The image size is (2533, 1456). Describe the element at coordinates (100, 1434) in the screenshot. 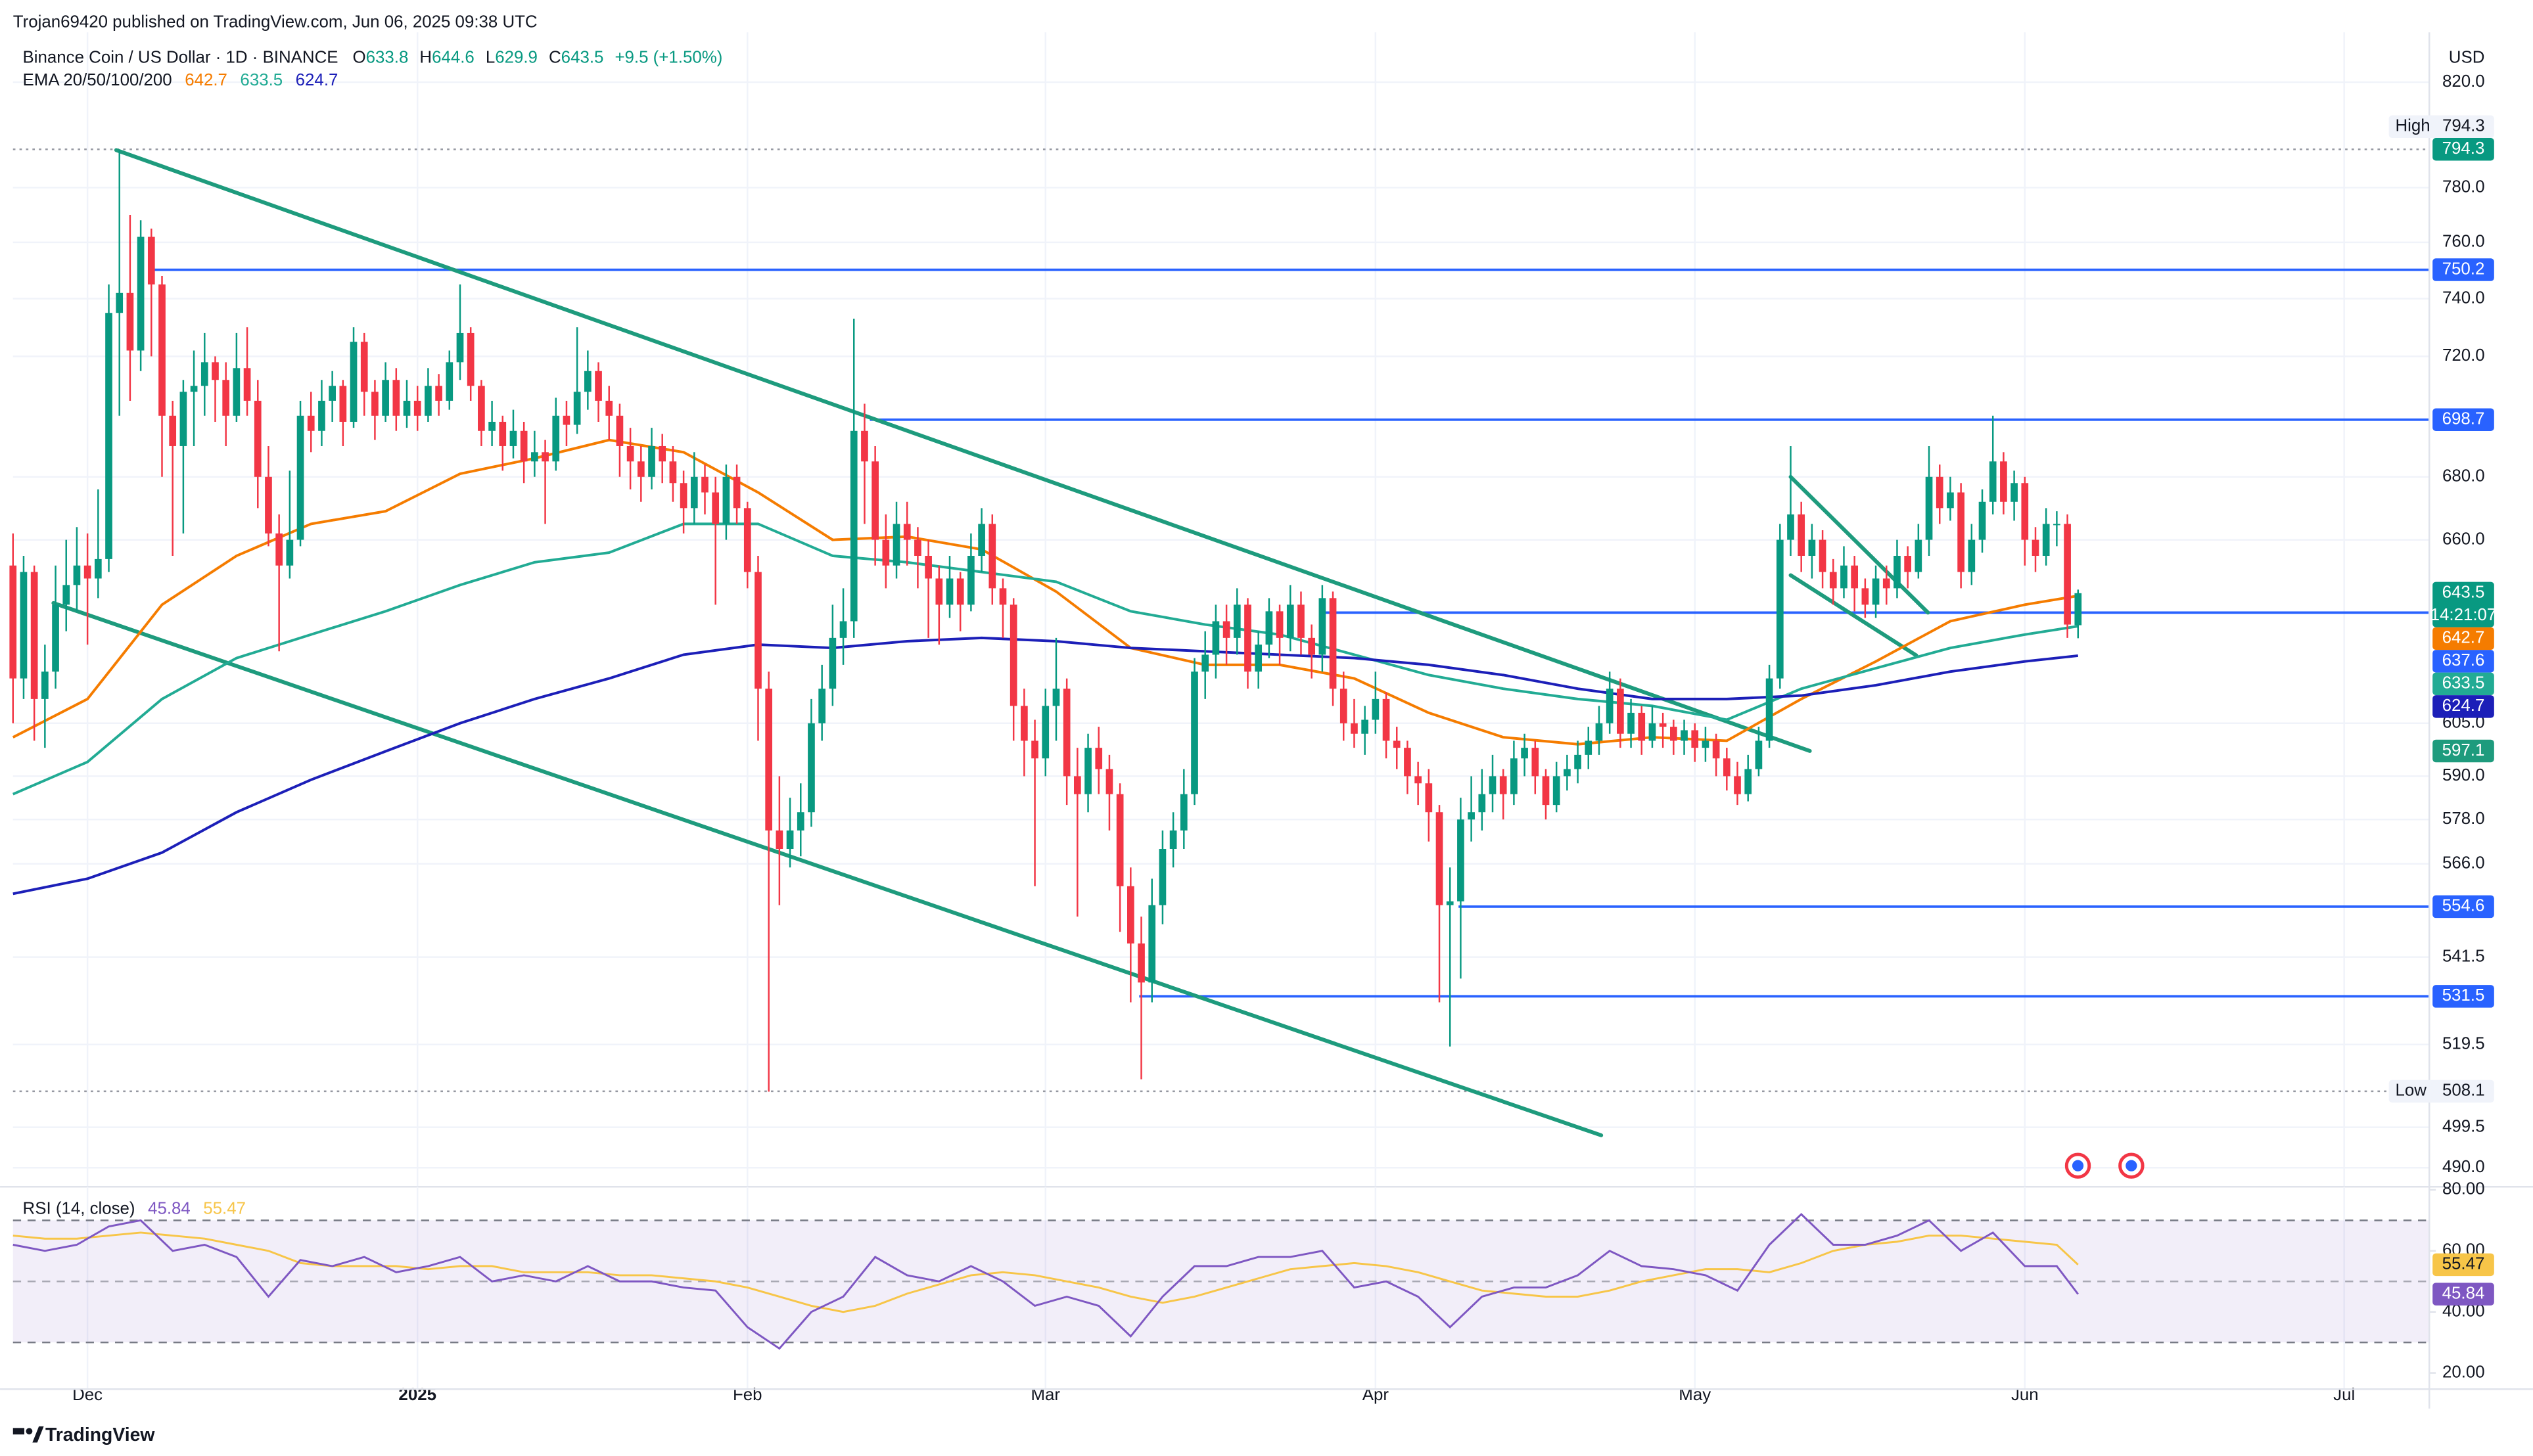

I see `footer-brand: TradingView` at that location.